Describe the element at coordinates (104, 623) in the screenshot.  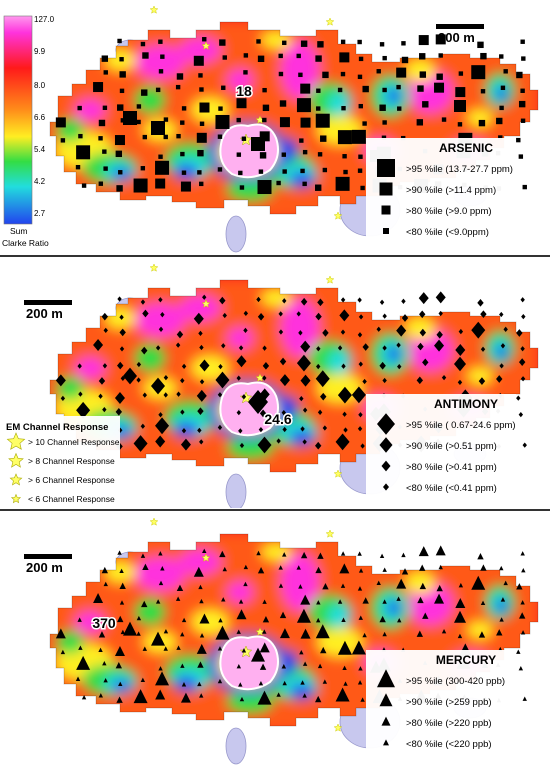
I see `peak-value-label: 370` at that location.